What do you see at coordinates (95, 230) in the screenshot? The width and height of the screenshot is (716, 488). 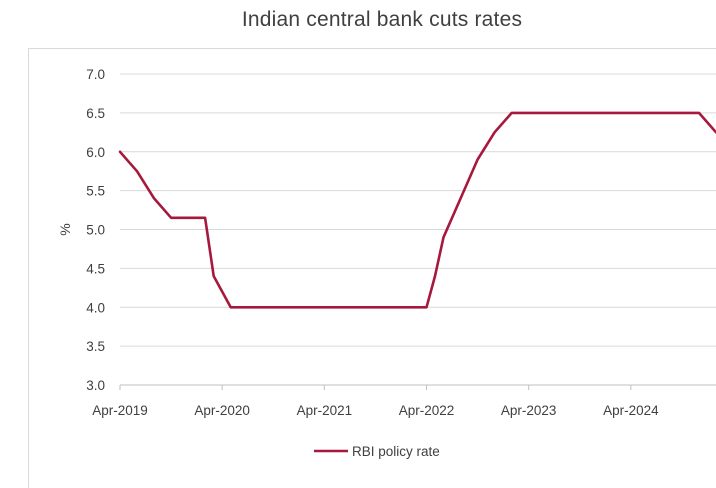 I see `y-tick-label: 5.0` at bounding box center [95, 230].